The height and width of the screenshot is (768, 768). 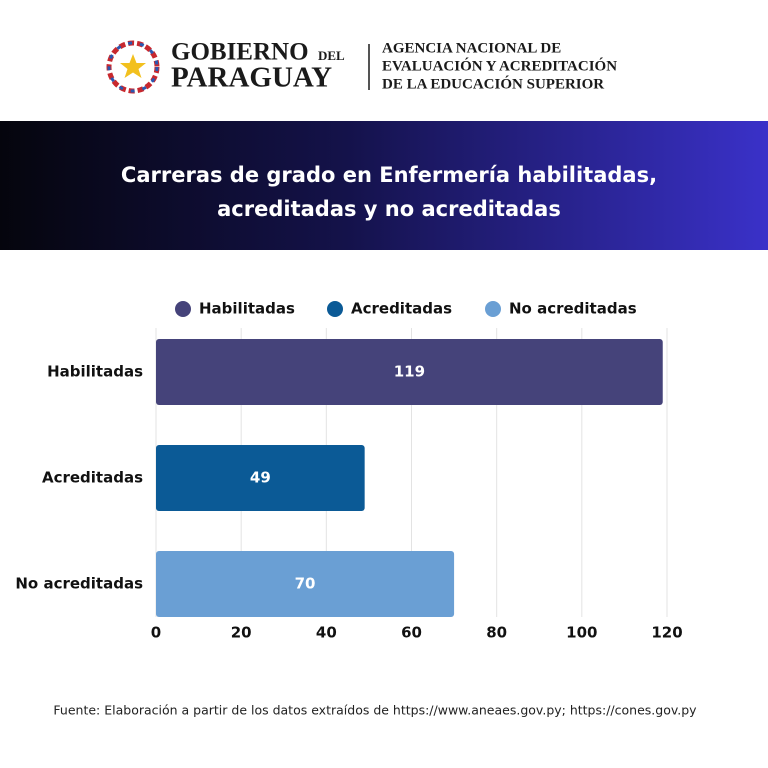 What do you see at coordinates (581, 633) in the screenshot?
I see `x-tick-label: 100` at bounding box center [581, 633].